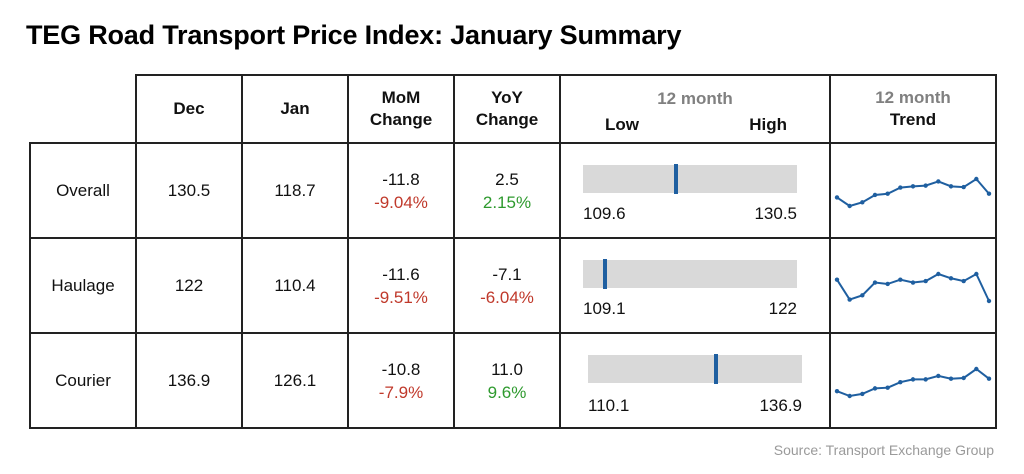 The image size is (1024, 474). Describe the element at coordinates (913, 109) in the screenshot. I see `header-trend: 12 month Trend` at that location.